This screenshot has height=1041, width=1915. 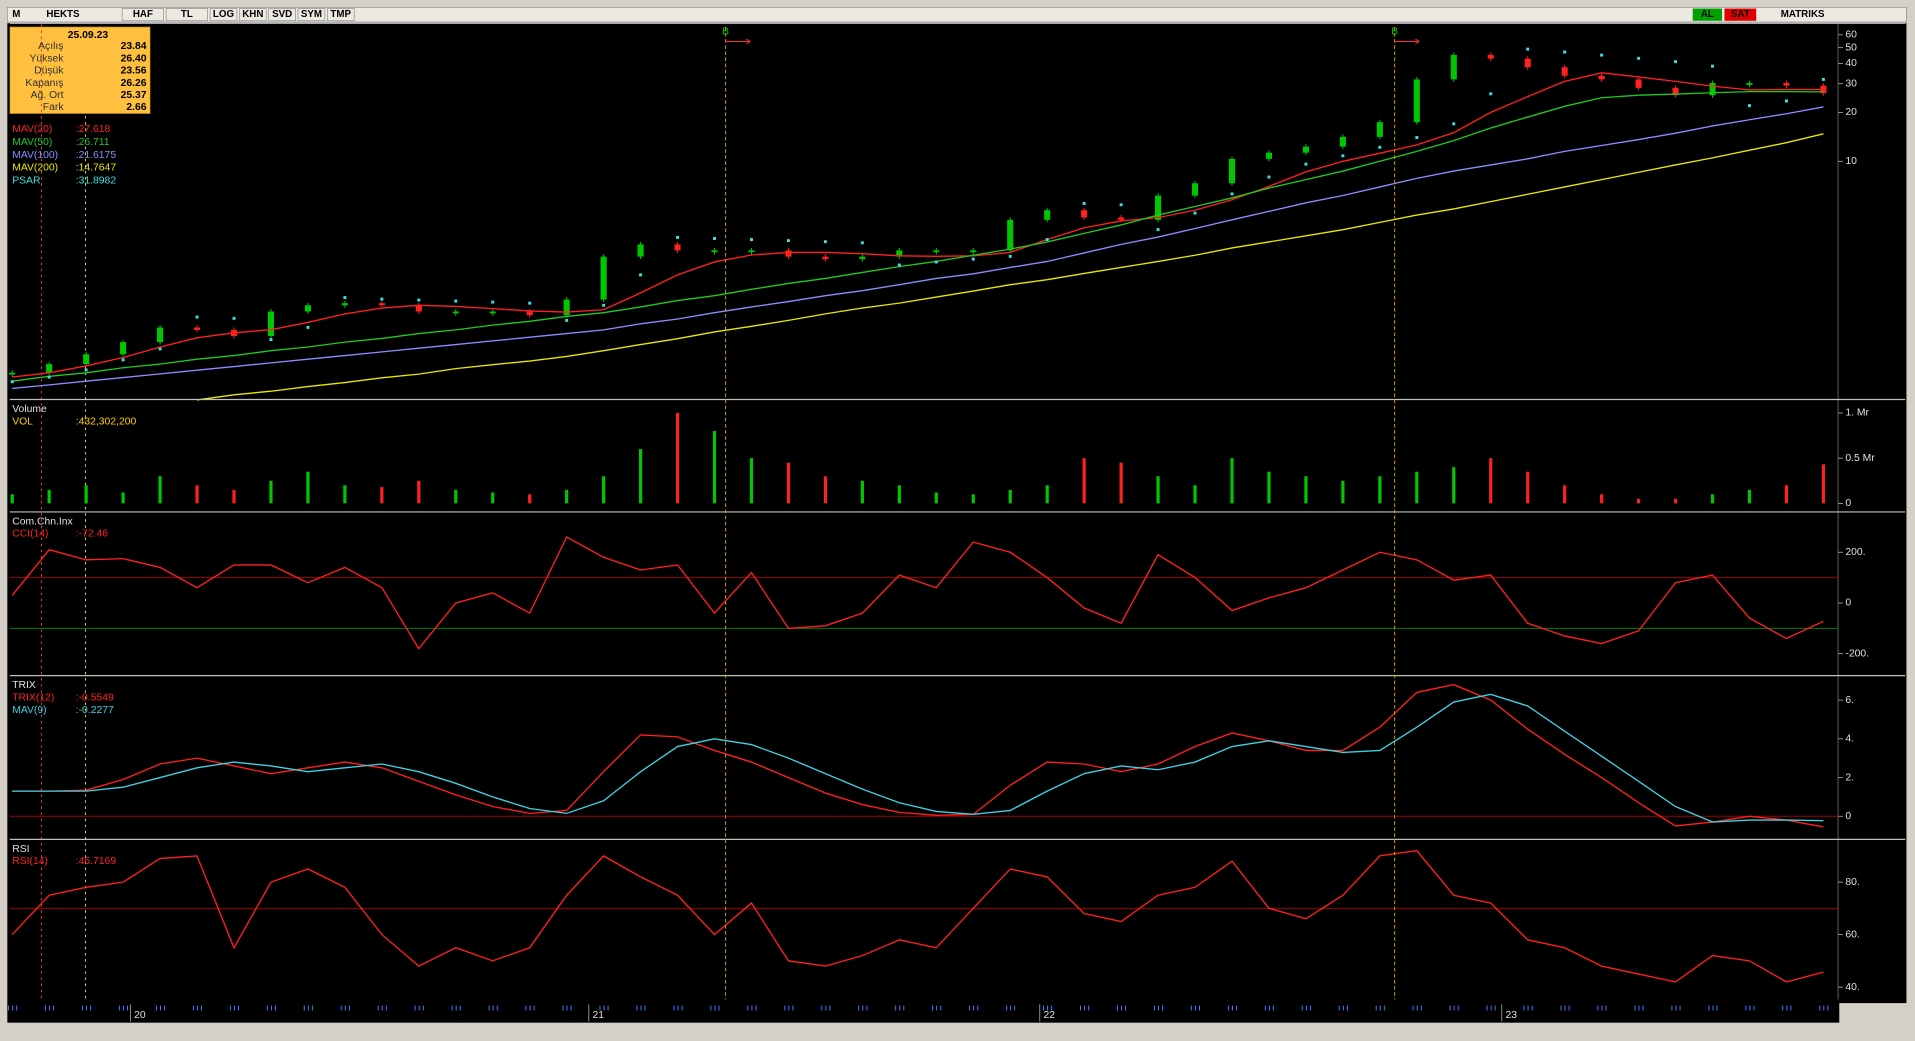 What do you see at coordinates (1511, 1015) in the screenshot?
I see `x-tick-label: 23` at bounding box center [1511, 1015].